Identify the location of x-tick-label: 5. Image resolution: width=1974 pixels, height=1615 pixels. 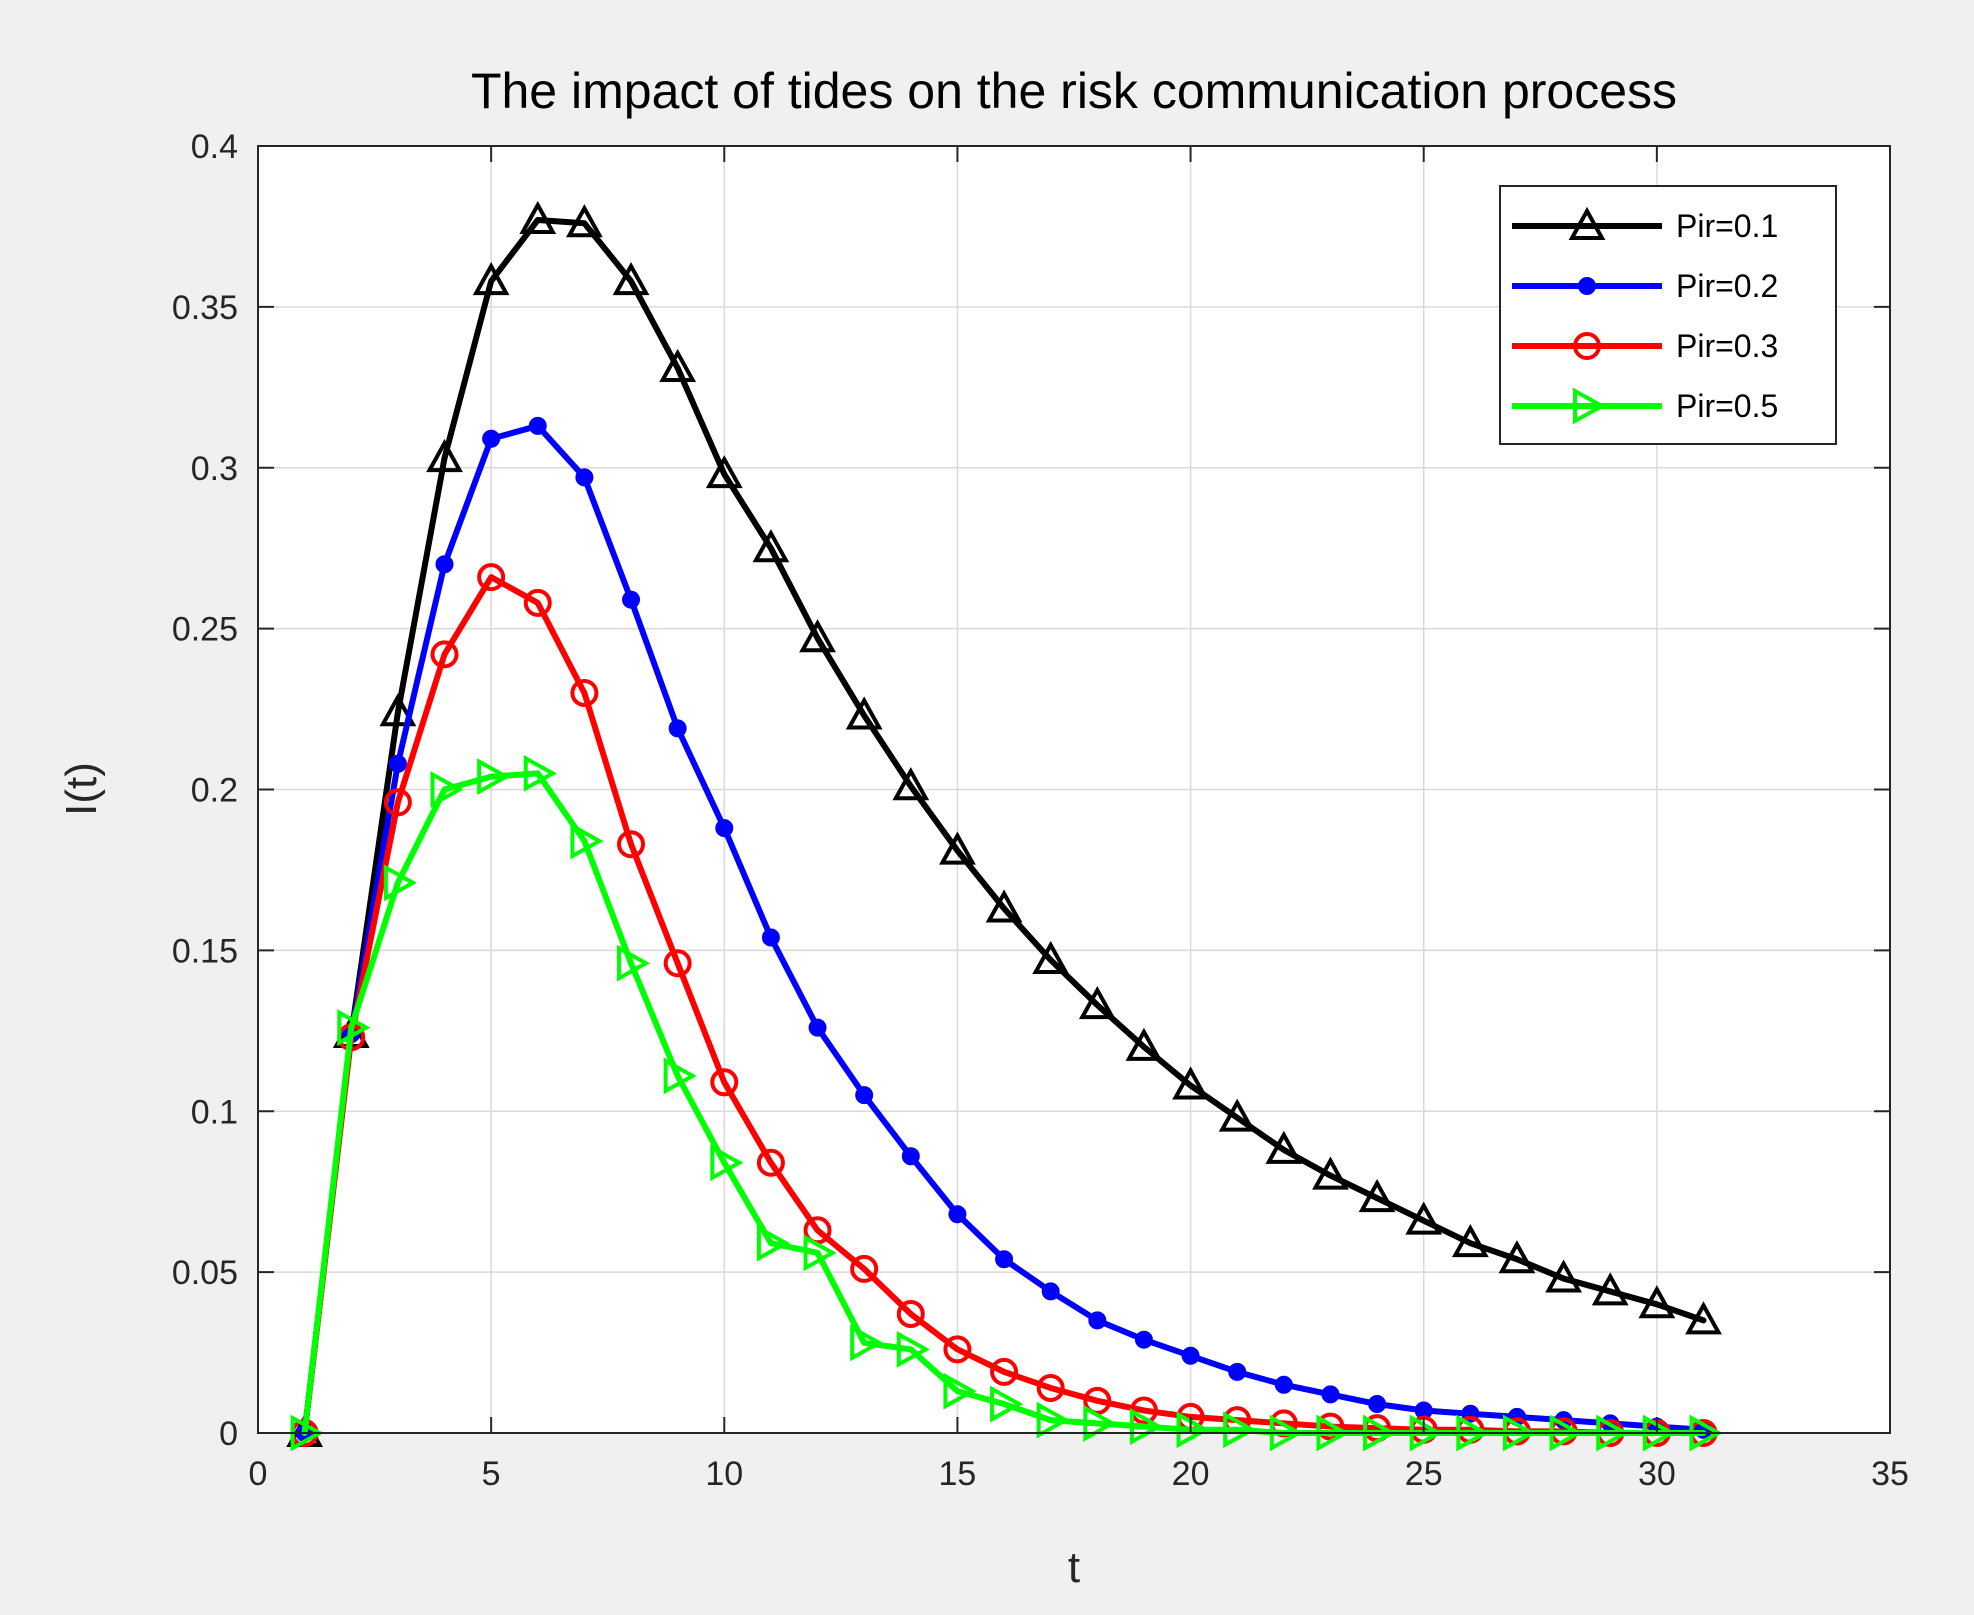
(491, 1474).